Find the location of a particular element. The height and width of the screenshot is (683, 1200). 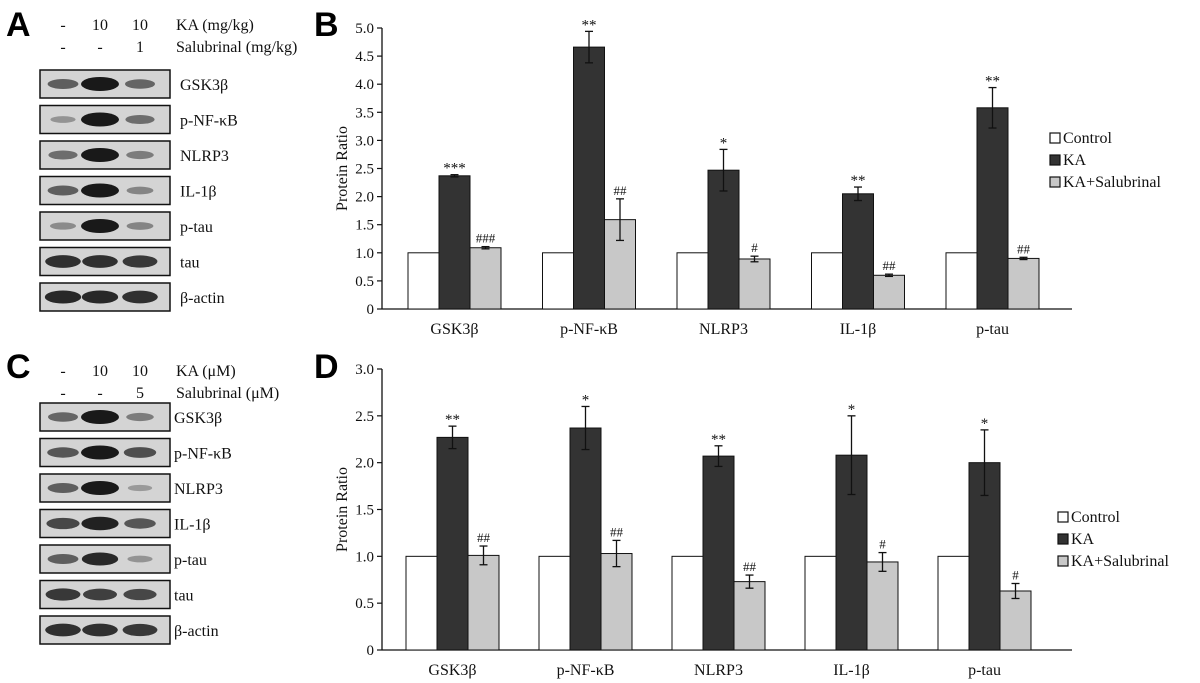

y-tick-label: 0.5 is located at coordinates (364, 282).